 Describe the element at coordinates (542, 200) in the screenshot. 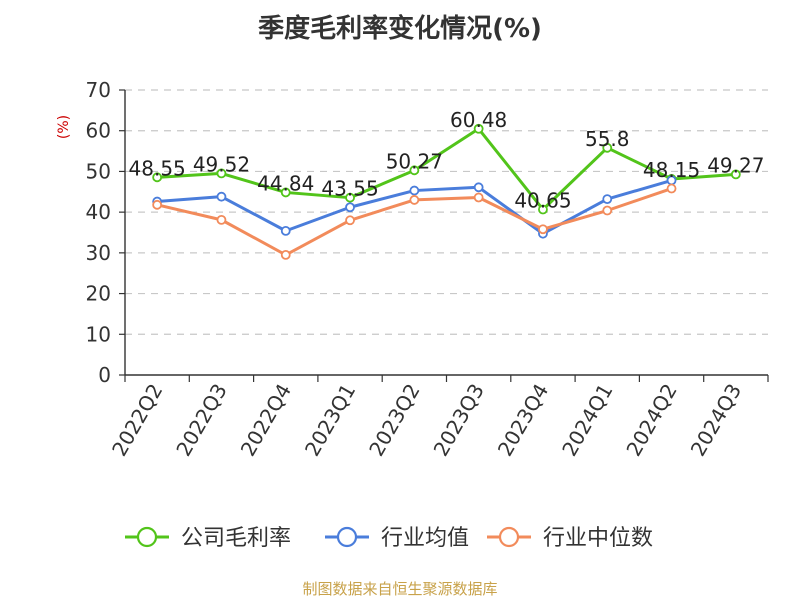

I see `data-label: 40.65` at that location.